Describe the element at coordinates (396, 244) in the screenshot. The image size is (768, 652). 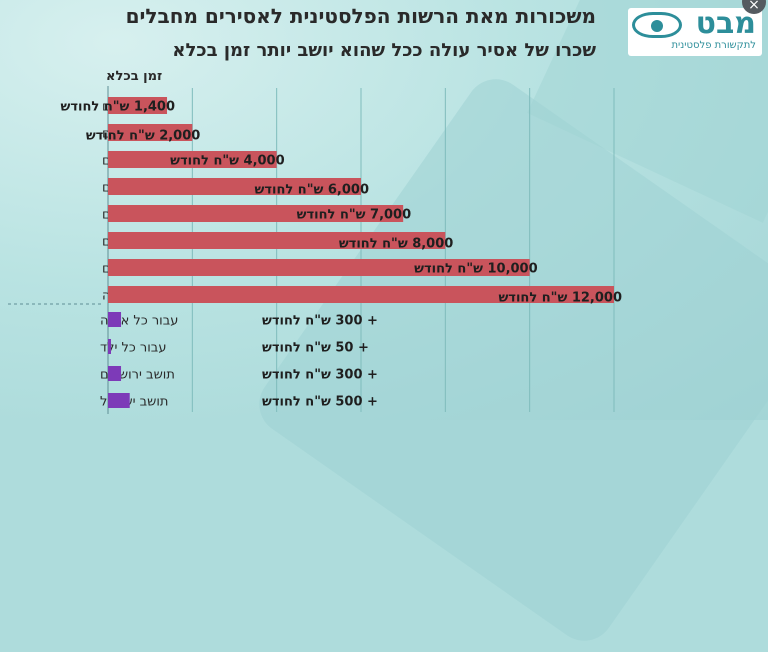
I see `value-label: 8,000 ש"ח לחודש` at that location.